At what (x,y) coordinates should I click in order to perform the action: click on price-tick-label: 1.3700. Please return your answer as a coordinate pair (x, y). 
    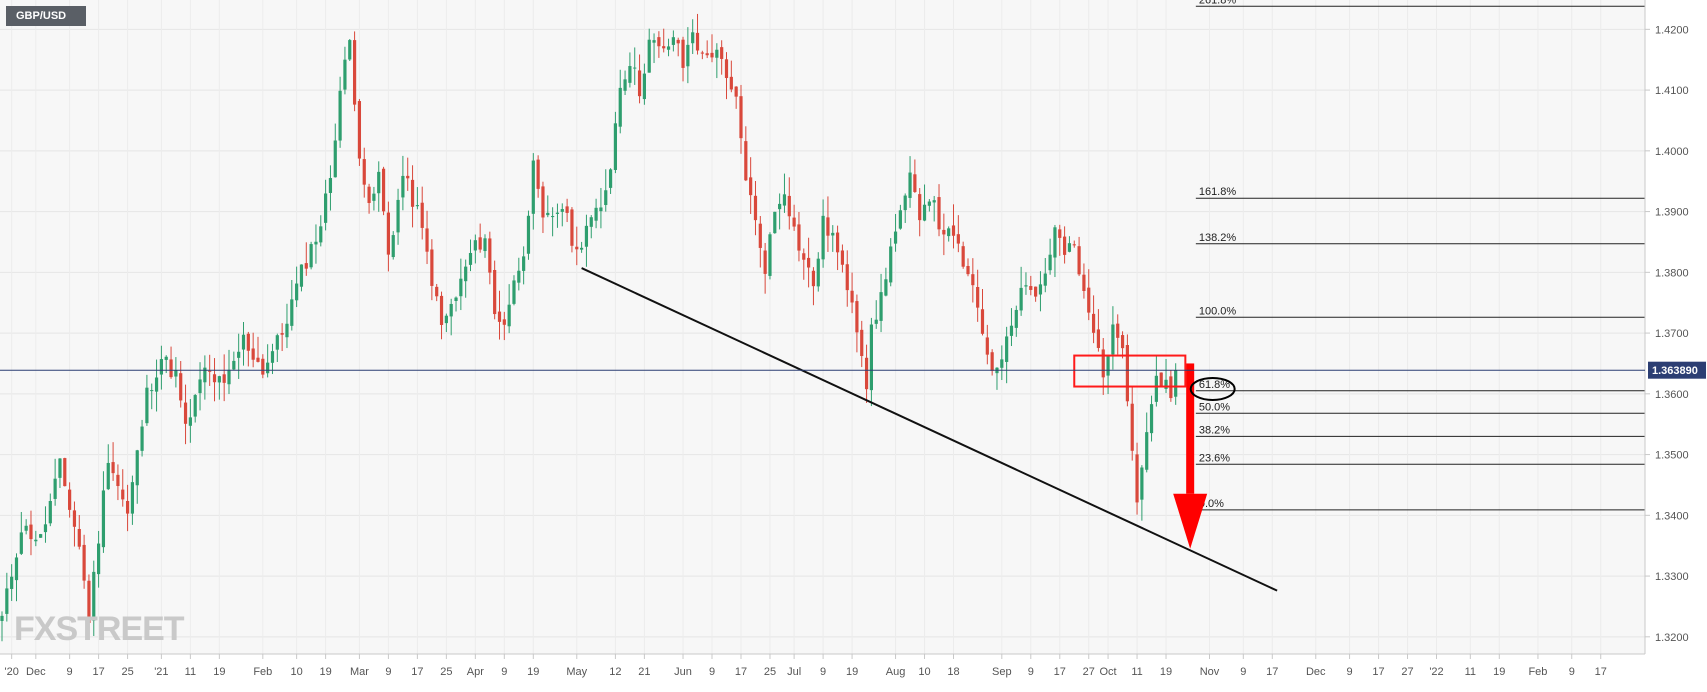
    Looking at the image, I should click on (1672, 334).